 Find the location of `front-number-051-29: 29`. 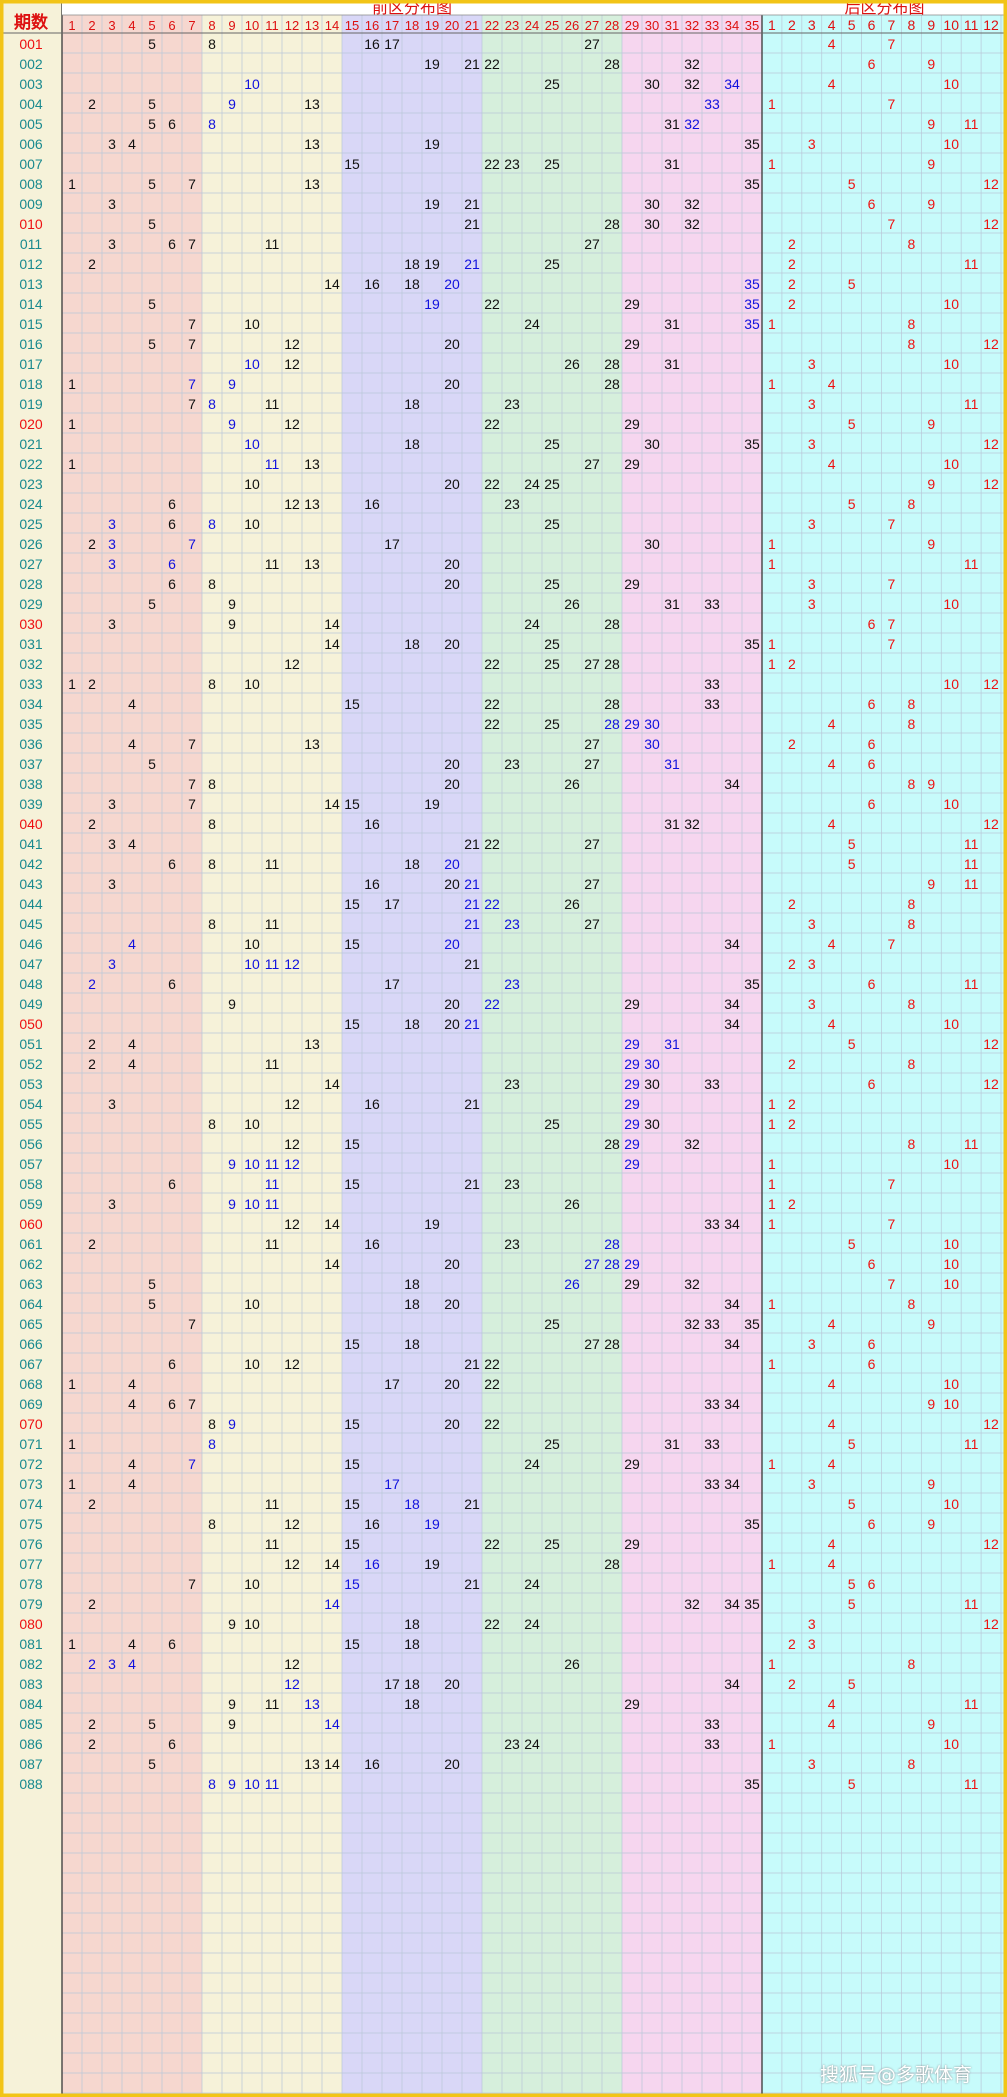

front-number-051-29: 29 is located at coordinates (632, 1044).